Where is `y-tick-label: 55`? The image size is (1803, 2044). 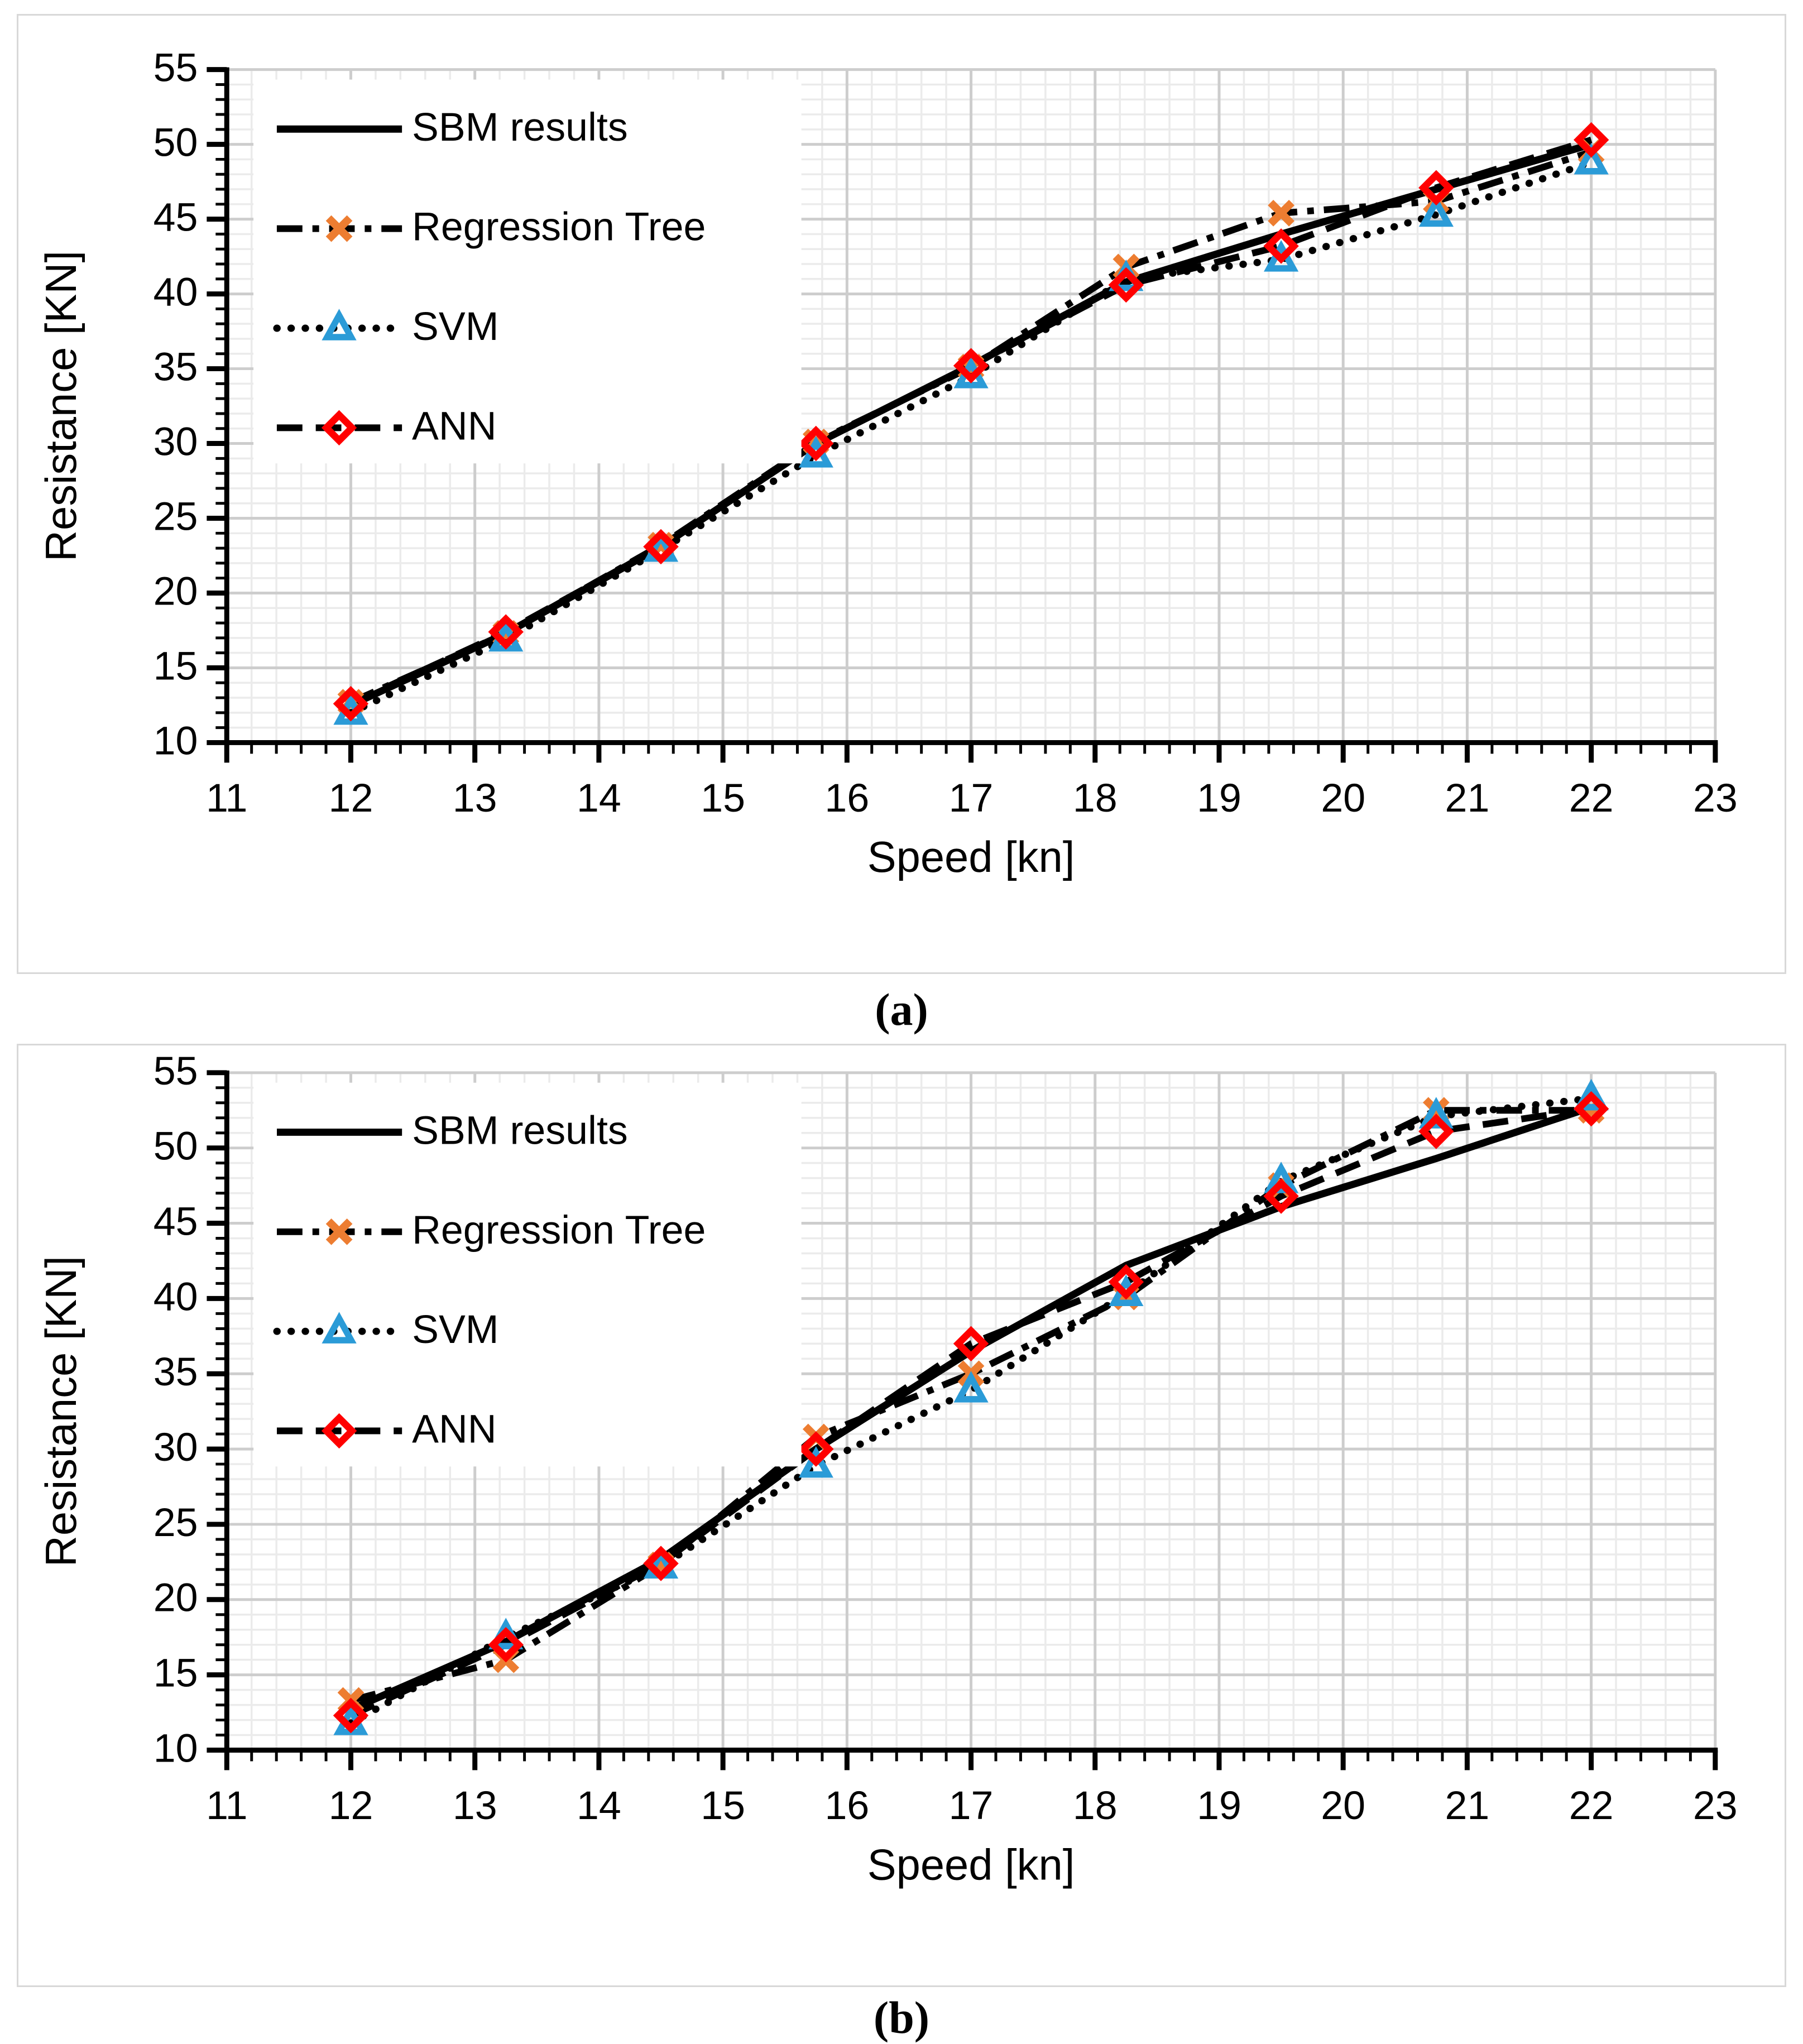 y-tick-label: 55 is located at coordinates (176, 68).